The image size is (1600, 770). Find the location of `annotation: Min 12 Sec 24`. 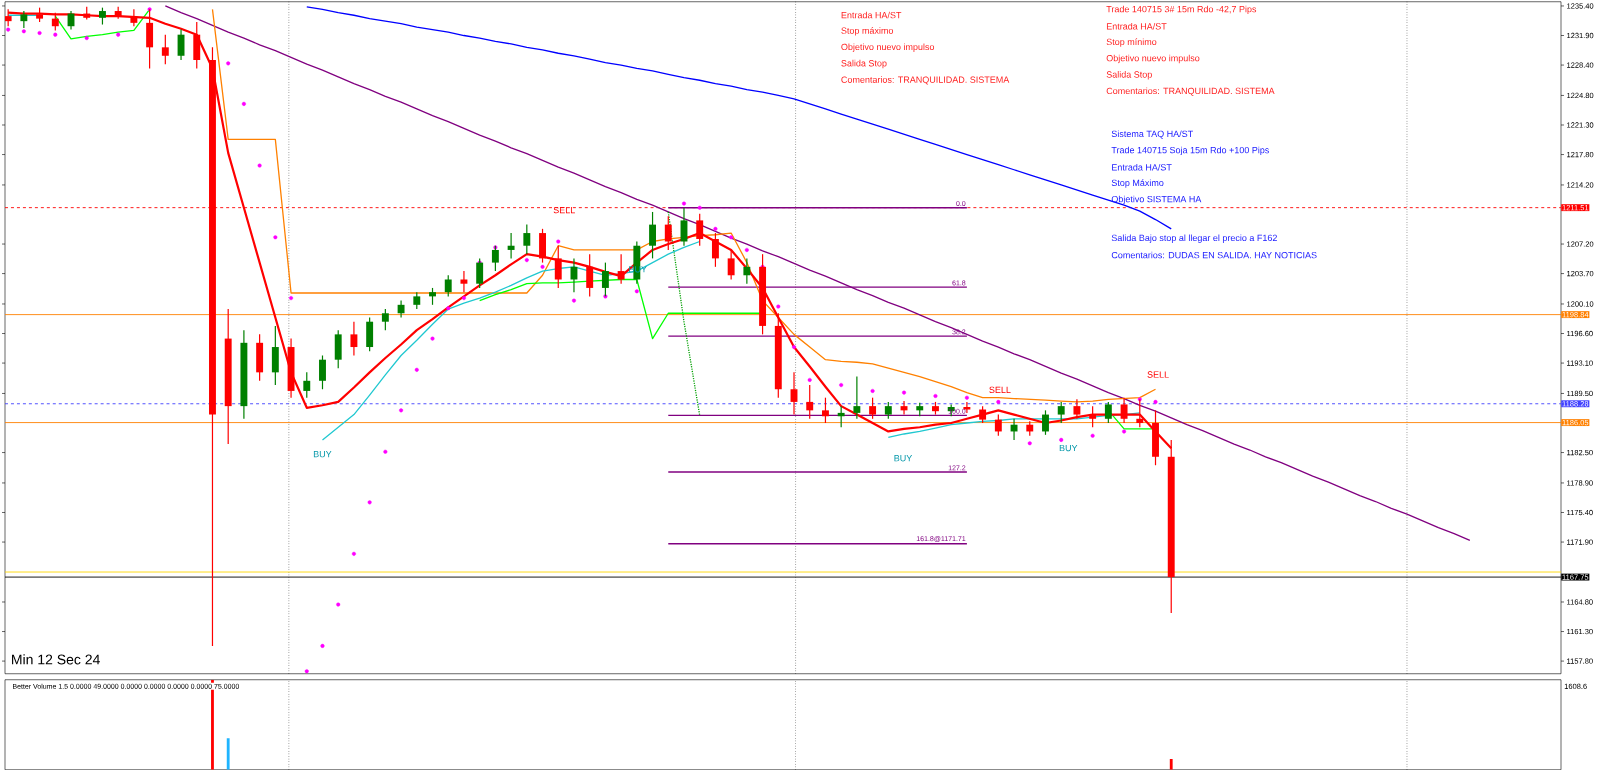

annotation: Min 12 Sec 24 is located at coordinates (56, 659).